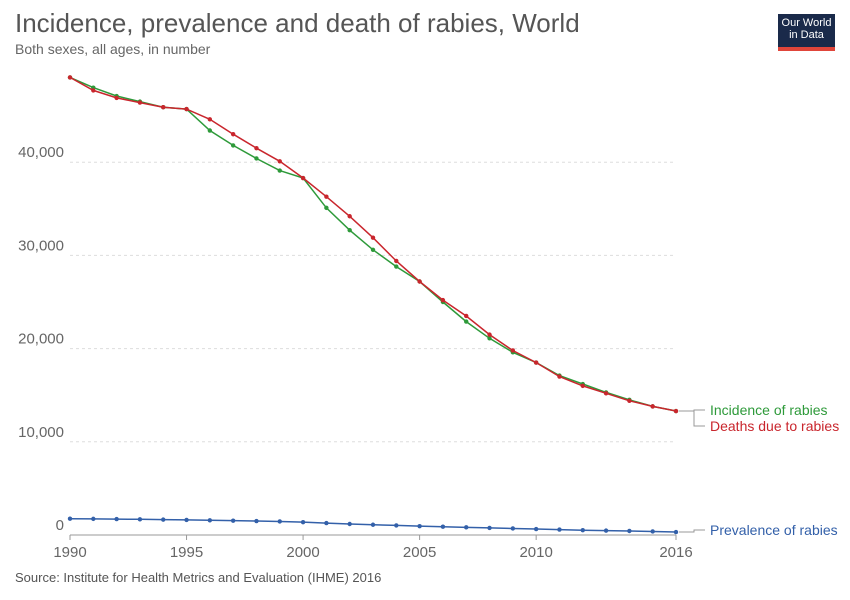 The width and height of the screenshot is (850, 600). I want to click on owid-logo: Our World in Data, so click(806, 32).